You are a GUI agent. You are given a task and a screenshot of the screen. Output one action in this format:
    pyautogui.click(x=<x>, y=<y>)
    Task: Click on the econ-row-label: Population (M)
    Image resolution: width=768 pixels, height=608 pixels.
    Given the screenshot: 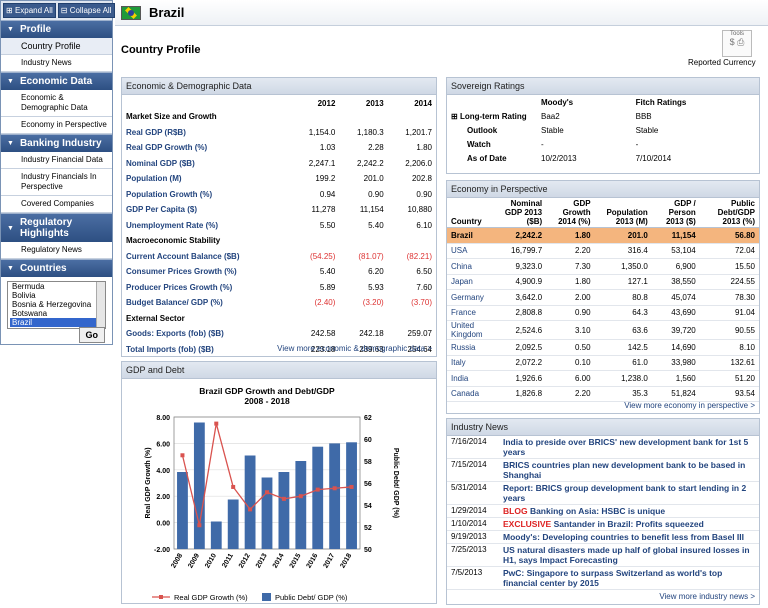 What is the action you would take?
    pyautogui.click(x=154, y=179)
    